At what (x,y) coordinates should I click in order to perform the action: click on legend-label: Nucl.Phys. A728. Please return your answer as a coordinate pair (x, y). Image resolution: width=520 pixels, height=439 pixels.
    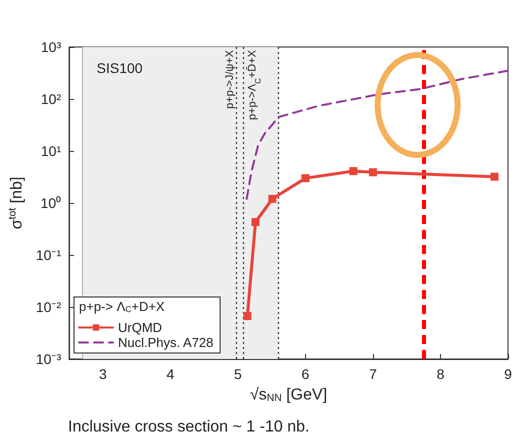
    Looking at the image, I should click on (166, 342).